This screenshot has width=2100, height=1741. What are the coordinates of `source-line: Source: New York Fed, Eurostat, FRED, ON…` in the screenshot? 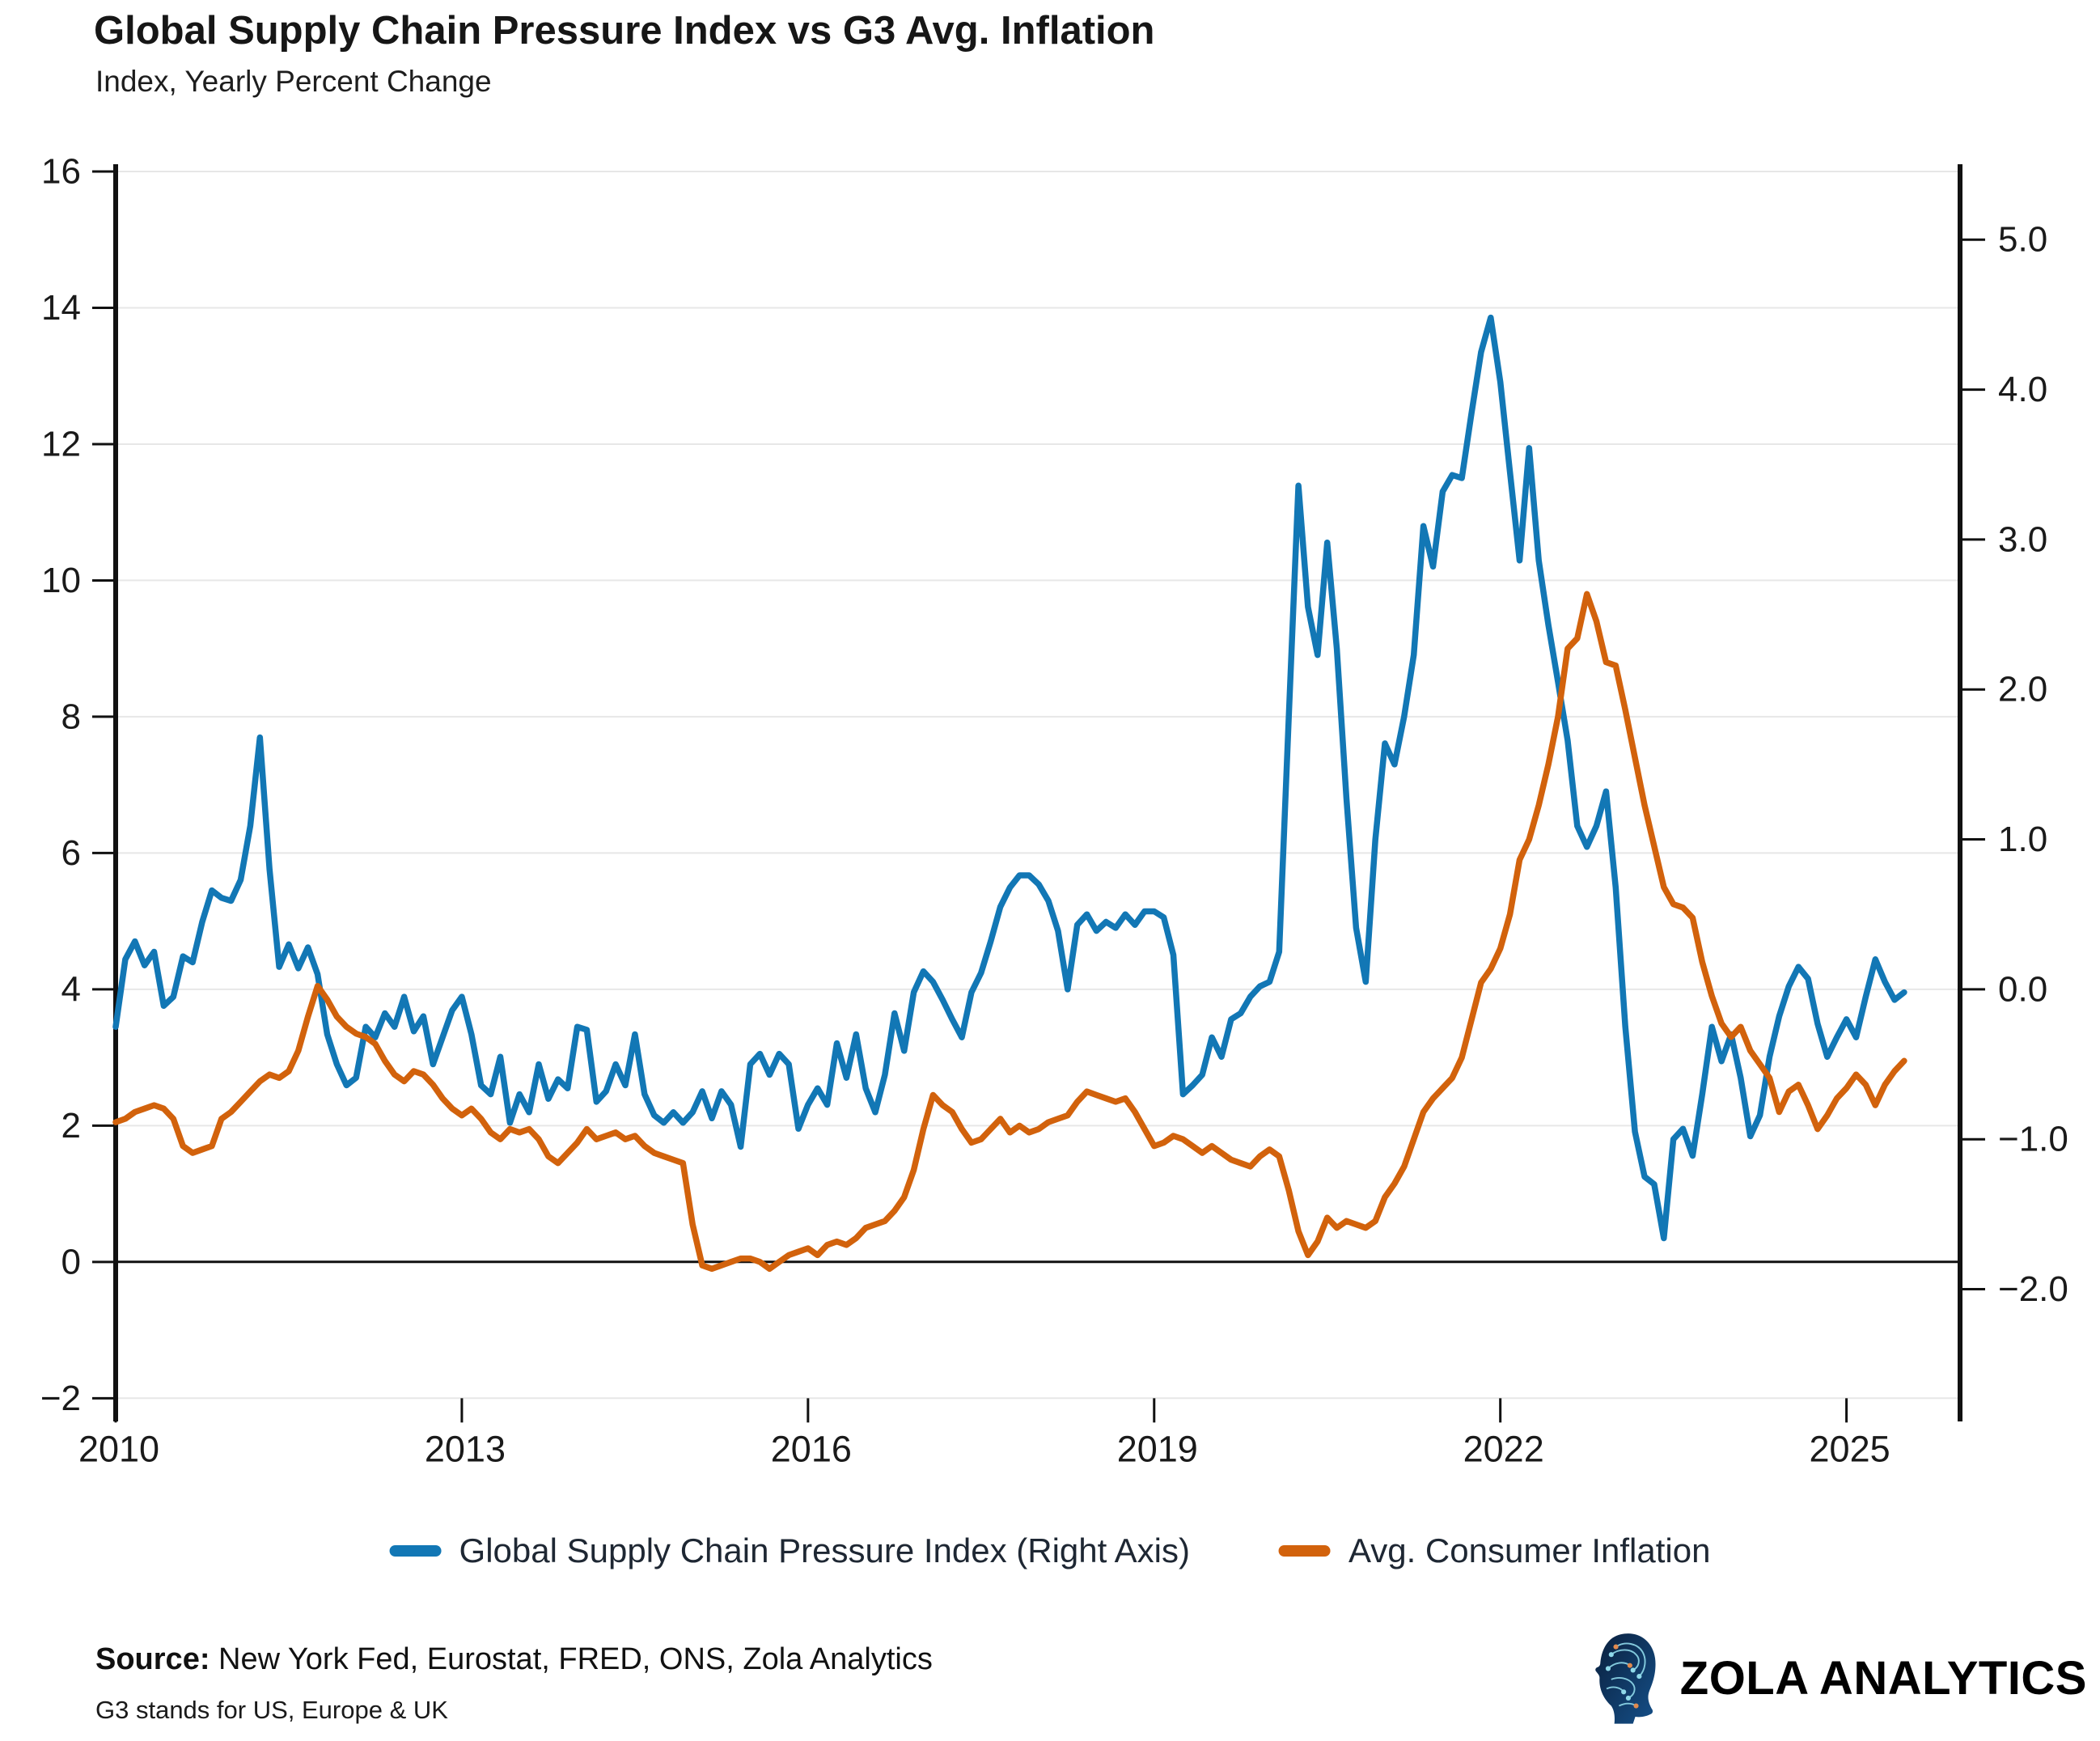 It's located at (514, 1659).